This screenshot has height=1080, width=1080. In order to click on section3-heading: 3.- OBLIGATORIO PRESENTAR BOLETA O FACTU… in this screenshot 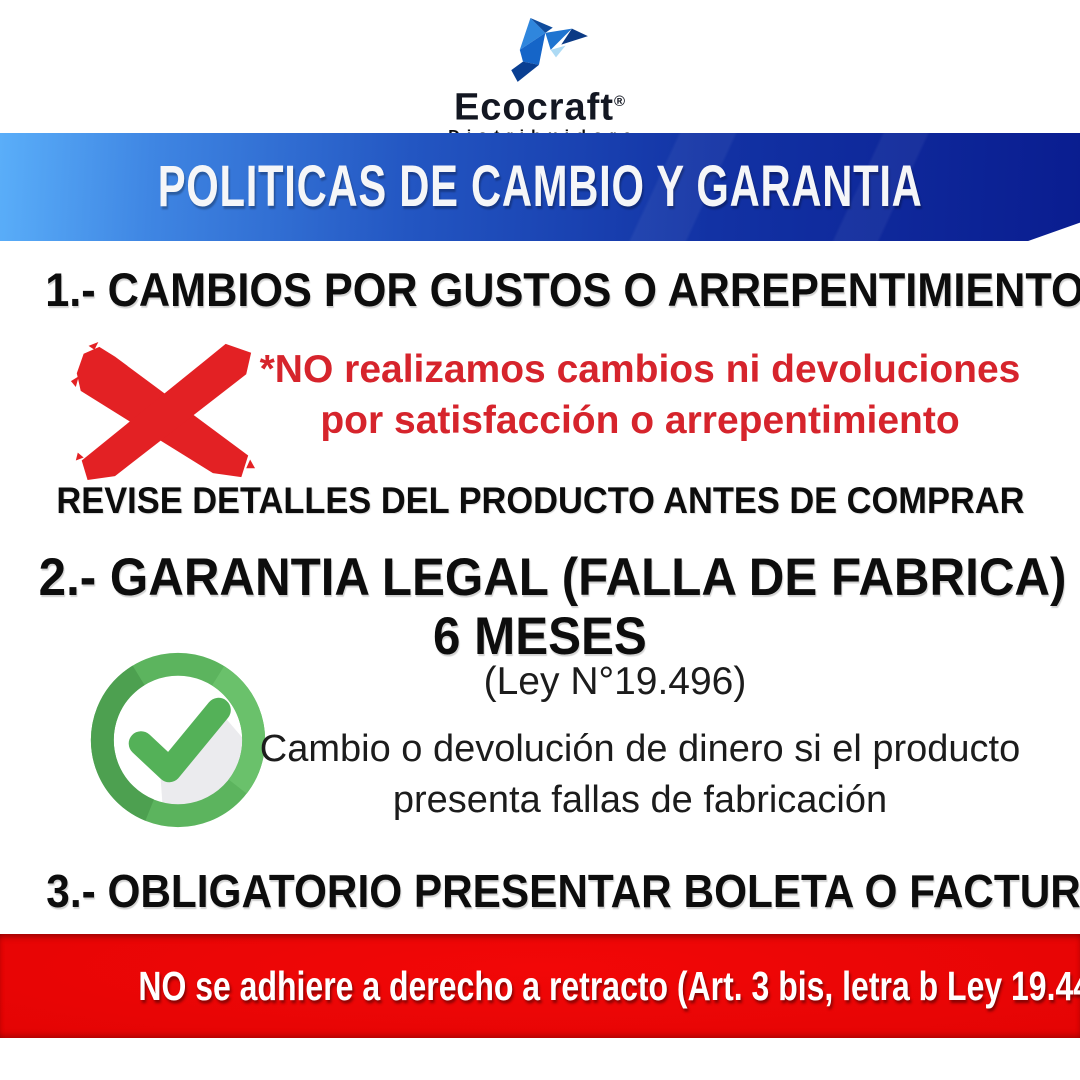, I will do `click(563, 891)`.